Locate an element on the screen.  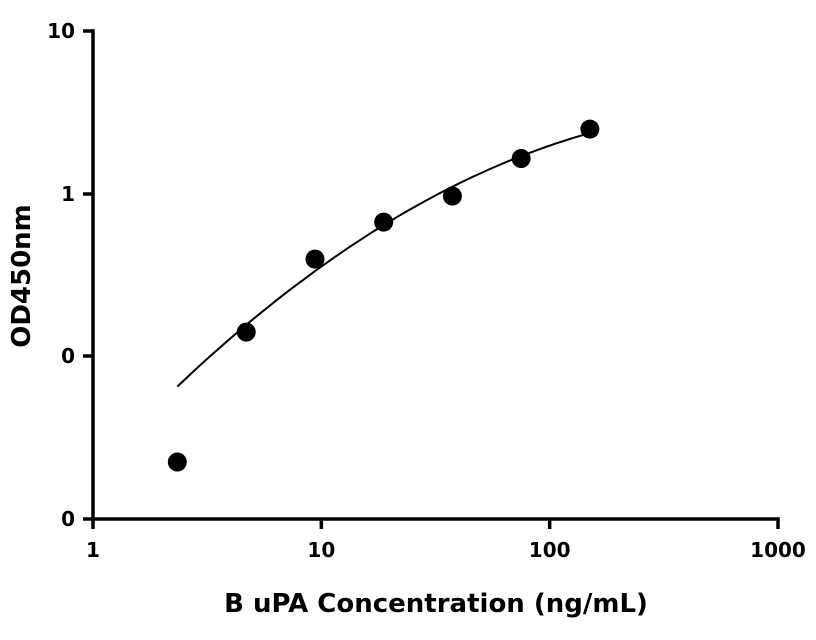
x-tick-label: 1 is located at coordinates (93, 550).